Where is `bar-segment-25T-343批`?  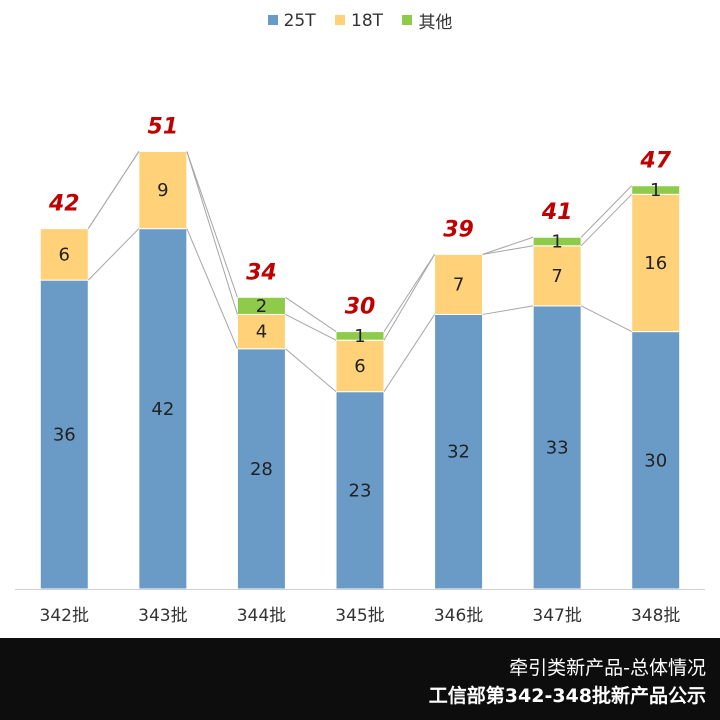
bar-segment-25T-343批 is located at coordinates (163, 409).